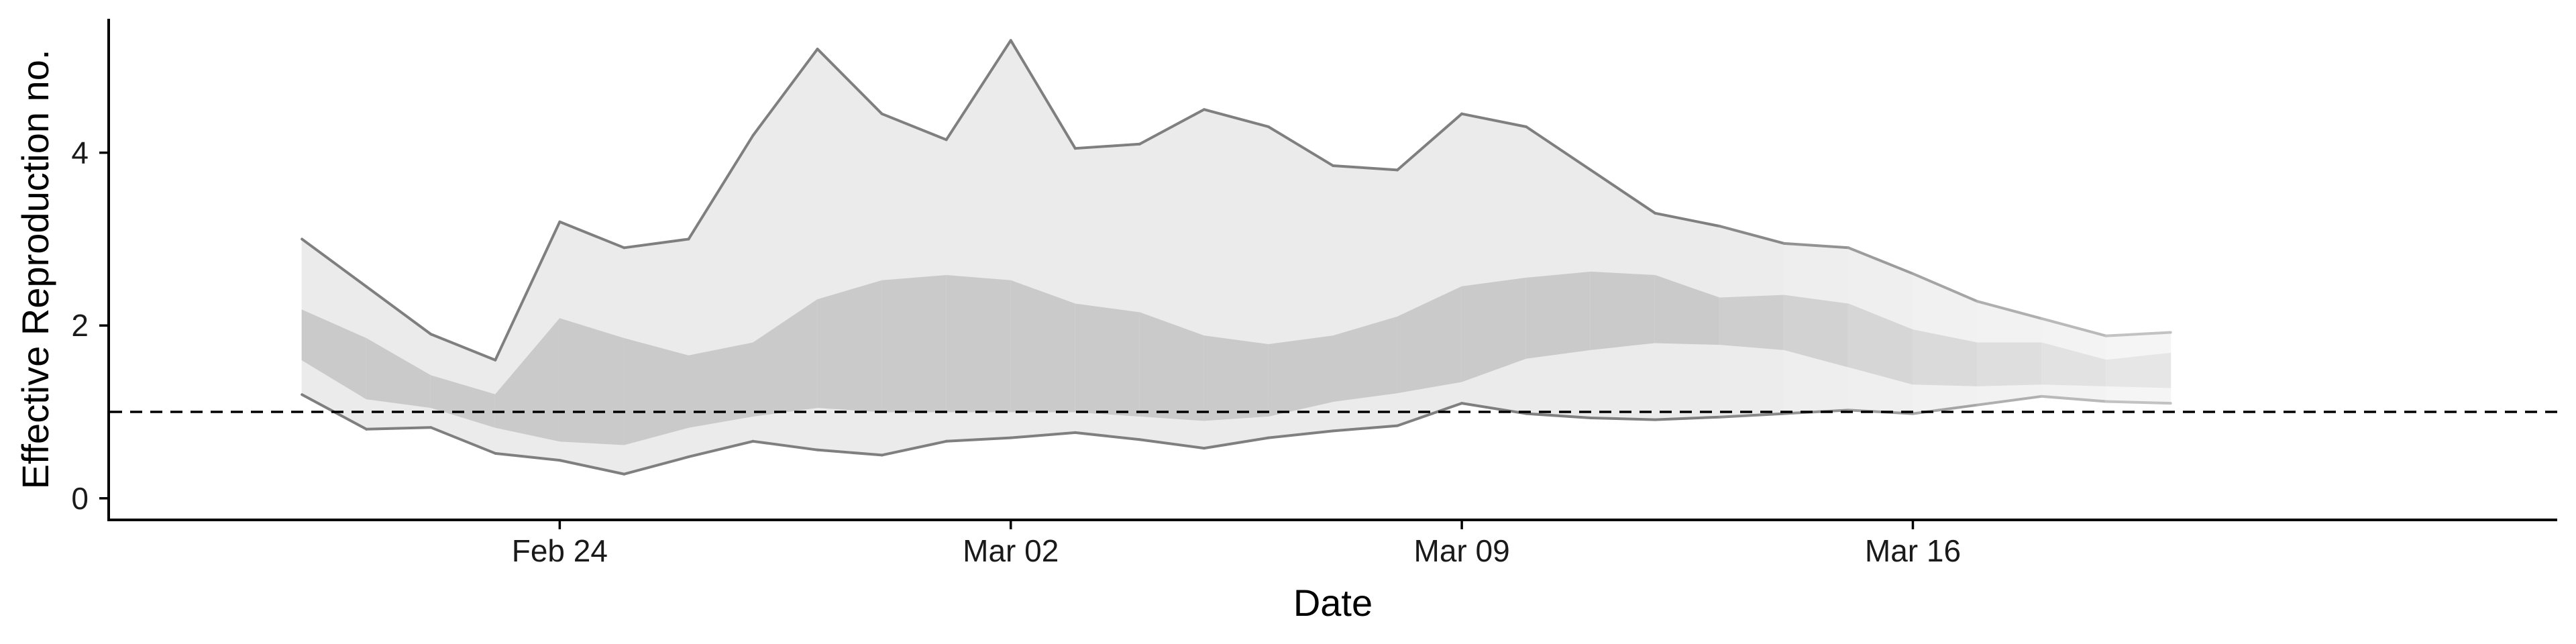 This screenshot has height=644, width=2576. I want to click on y-tick-label: 2, so click(80, 325).